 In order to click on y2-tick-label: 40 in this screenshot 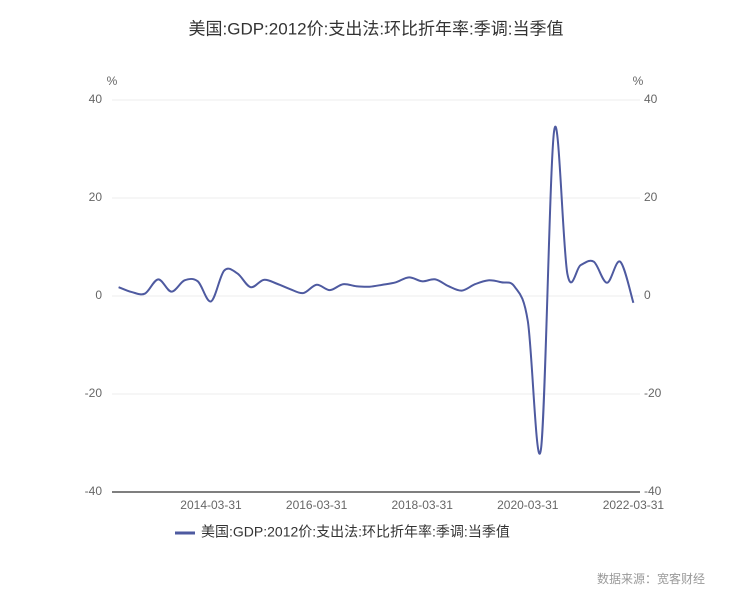, I will do `click(651, 99)`.